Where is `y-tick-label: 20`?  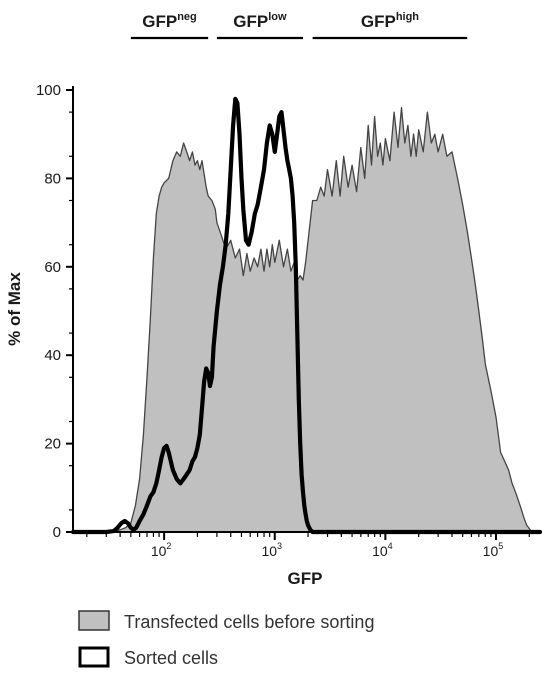 y-tick-label: 20 is located at coordinates (52, 444).